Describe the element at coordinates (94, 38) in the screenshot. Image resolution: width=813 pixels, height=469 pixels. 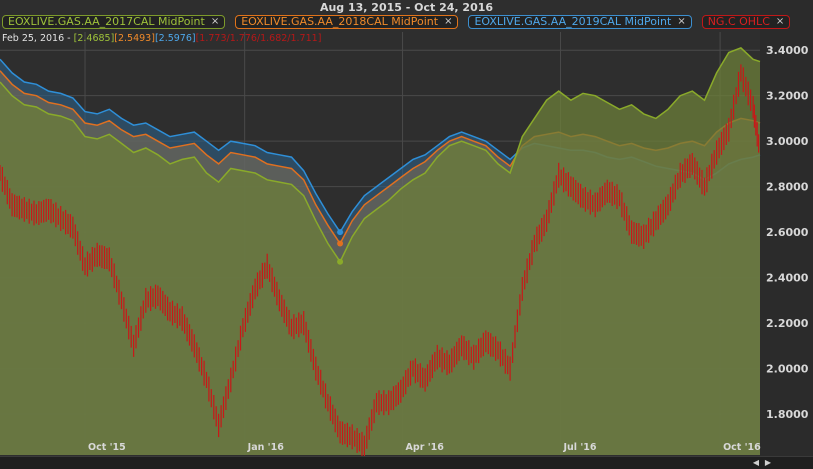
I see `readout-2017cal: [2.4685]` at that location.